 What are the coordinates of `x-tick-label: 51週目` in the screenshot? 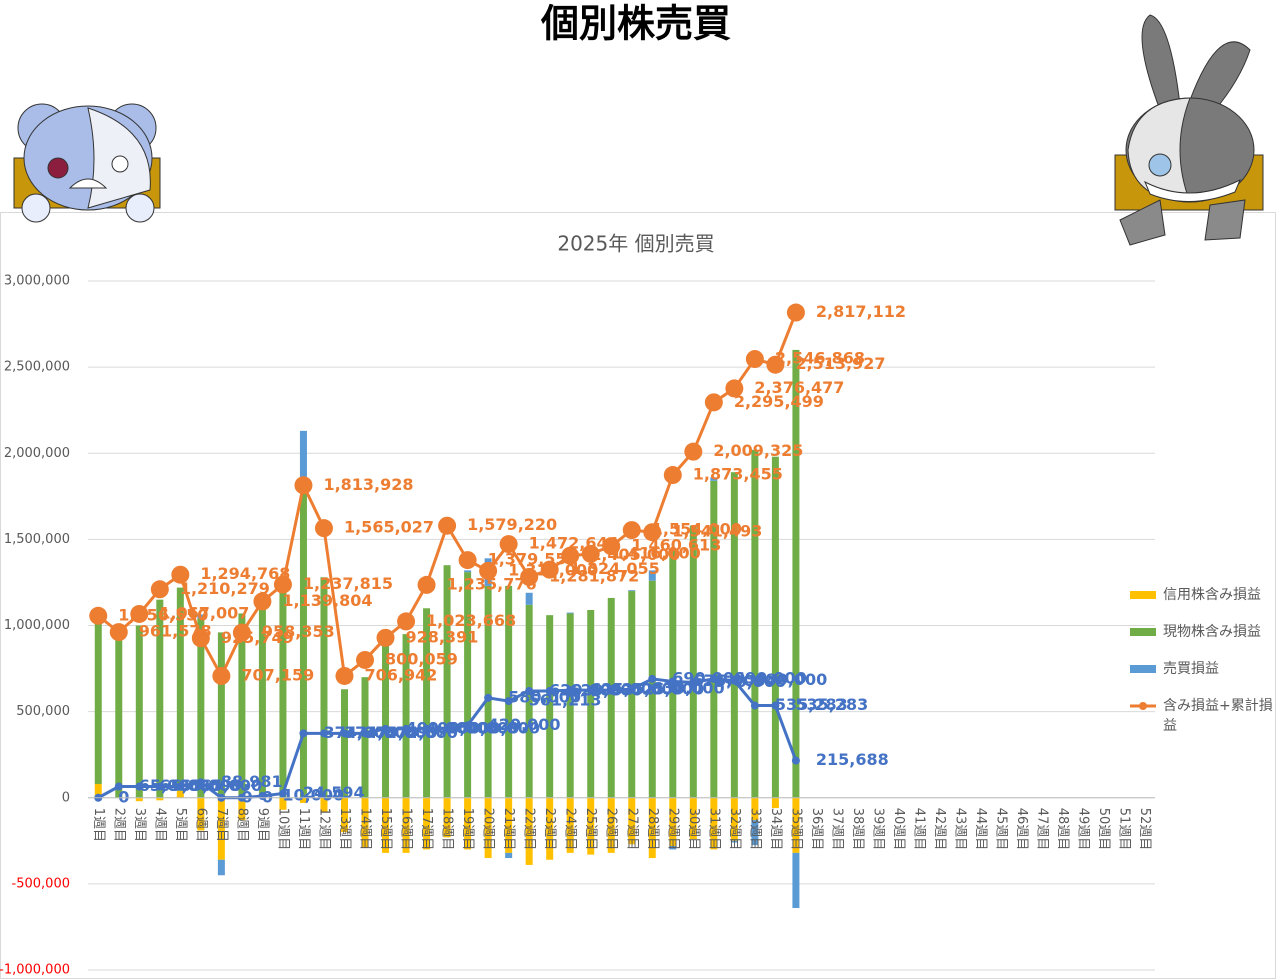 It's located at (1124, 829).